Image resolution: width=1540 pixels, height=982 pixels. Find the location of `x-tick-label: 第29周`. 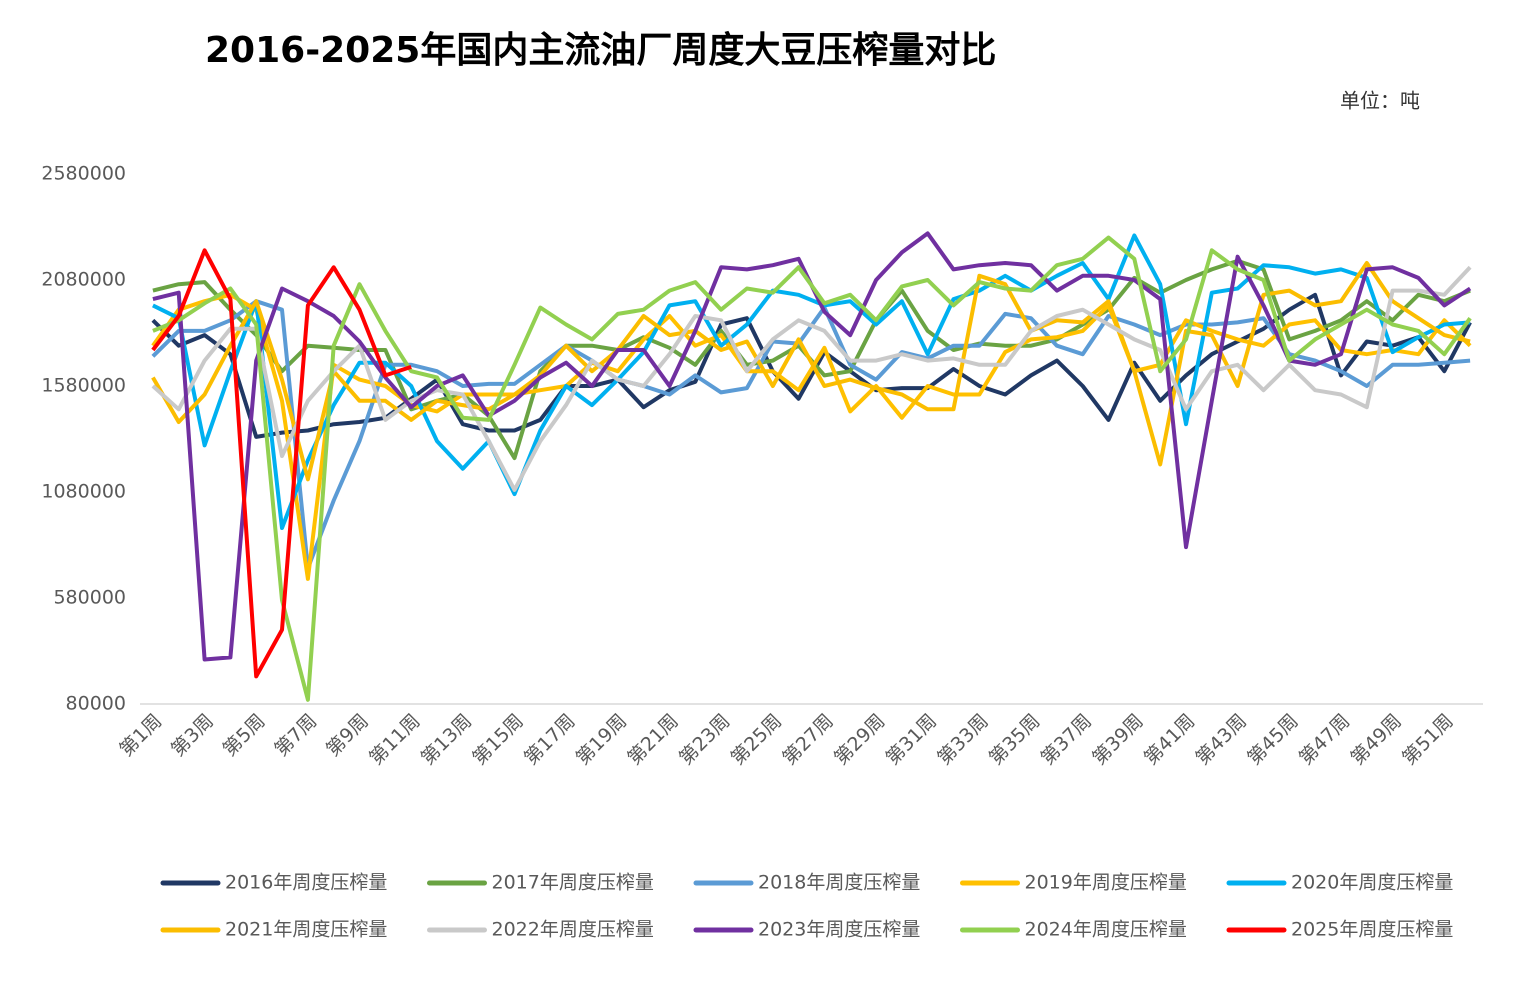

x-tick-label: 第29周 is located at coordinates (860, 740).